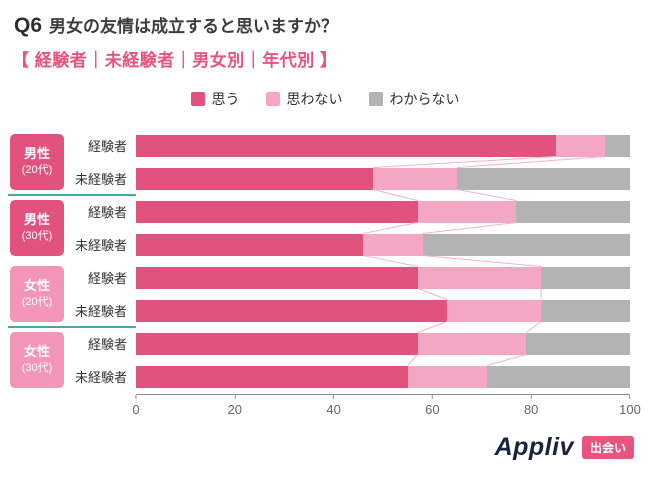  I want to click on group-label-0: 男性 (20代), so click(37, 162).